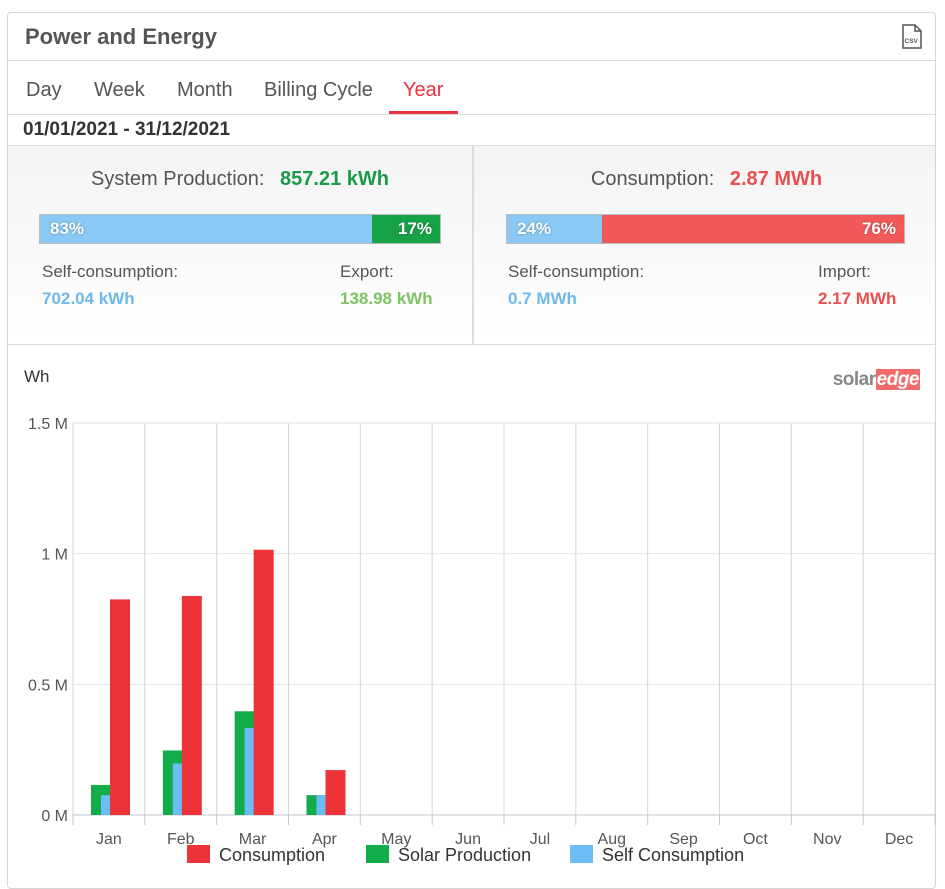 Image resolution: width=945 pixels, height=889 pixels. I want to click on tab-week: Week, so click(119, 90).